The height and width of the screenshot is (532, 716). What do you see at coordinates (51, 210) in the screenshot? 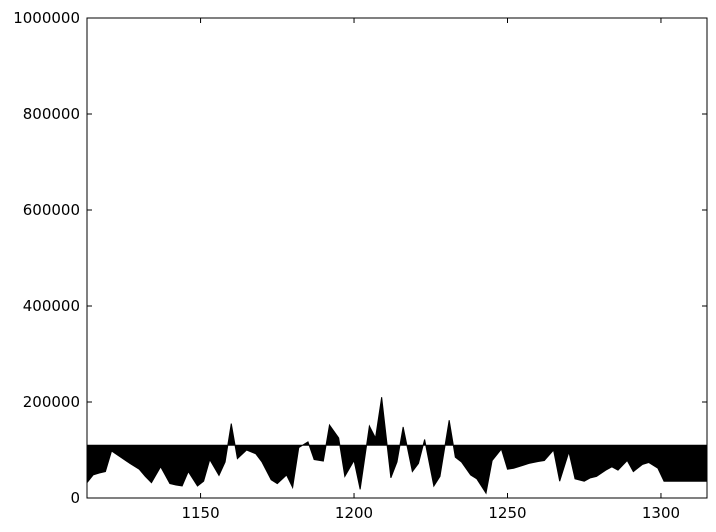
I see `y-tick-label: 600000` at bounding box center [51, 210].